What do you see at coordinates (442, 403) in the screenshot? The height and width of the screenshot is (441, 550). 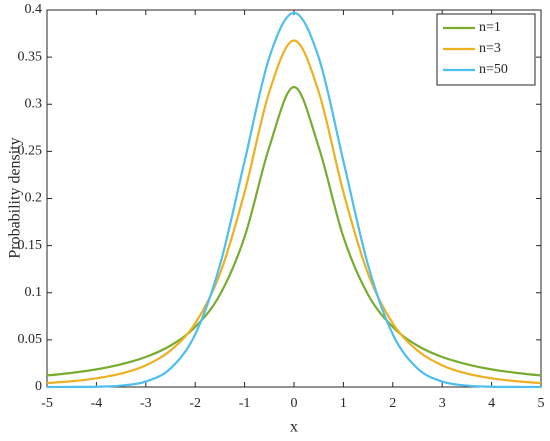 I see `x-tick-label: 3` at bounding box center [442, 403].